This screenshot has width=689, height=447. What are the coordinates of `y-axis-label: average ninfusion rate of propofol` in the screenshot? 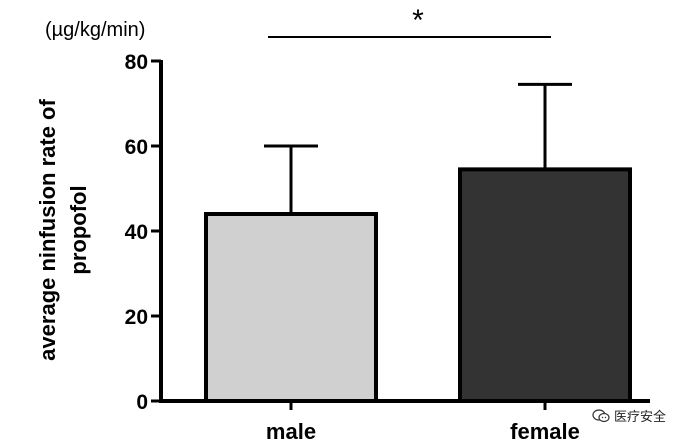 It's located at (63, 230).